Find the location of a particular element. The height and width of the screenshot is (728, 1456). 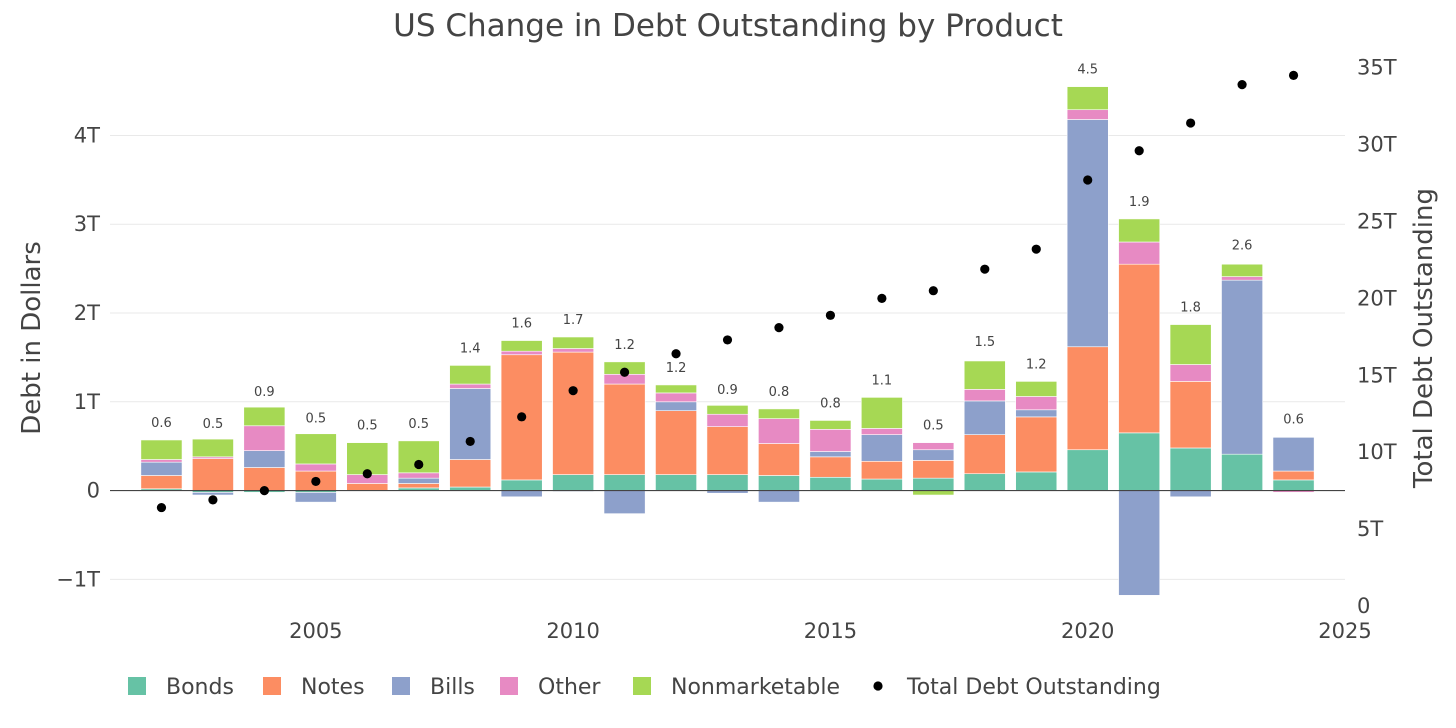

y-tick-label: −1T is located at coordinates (78, 579).